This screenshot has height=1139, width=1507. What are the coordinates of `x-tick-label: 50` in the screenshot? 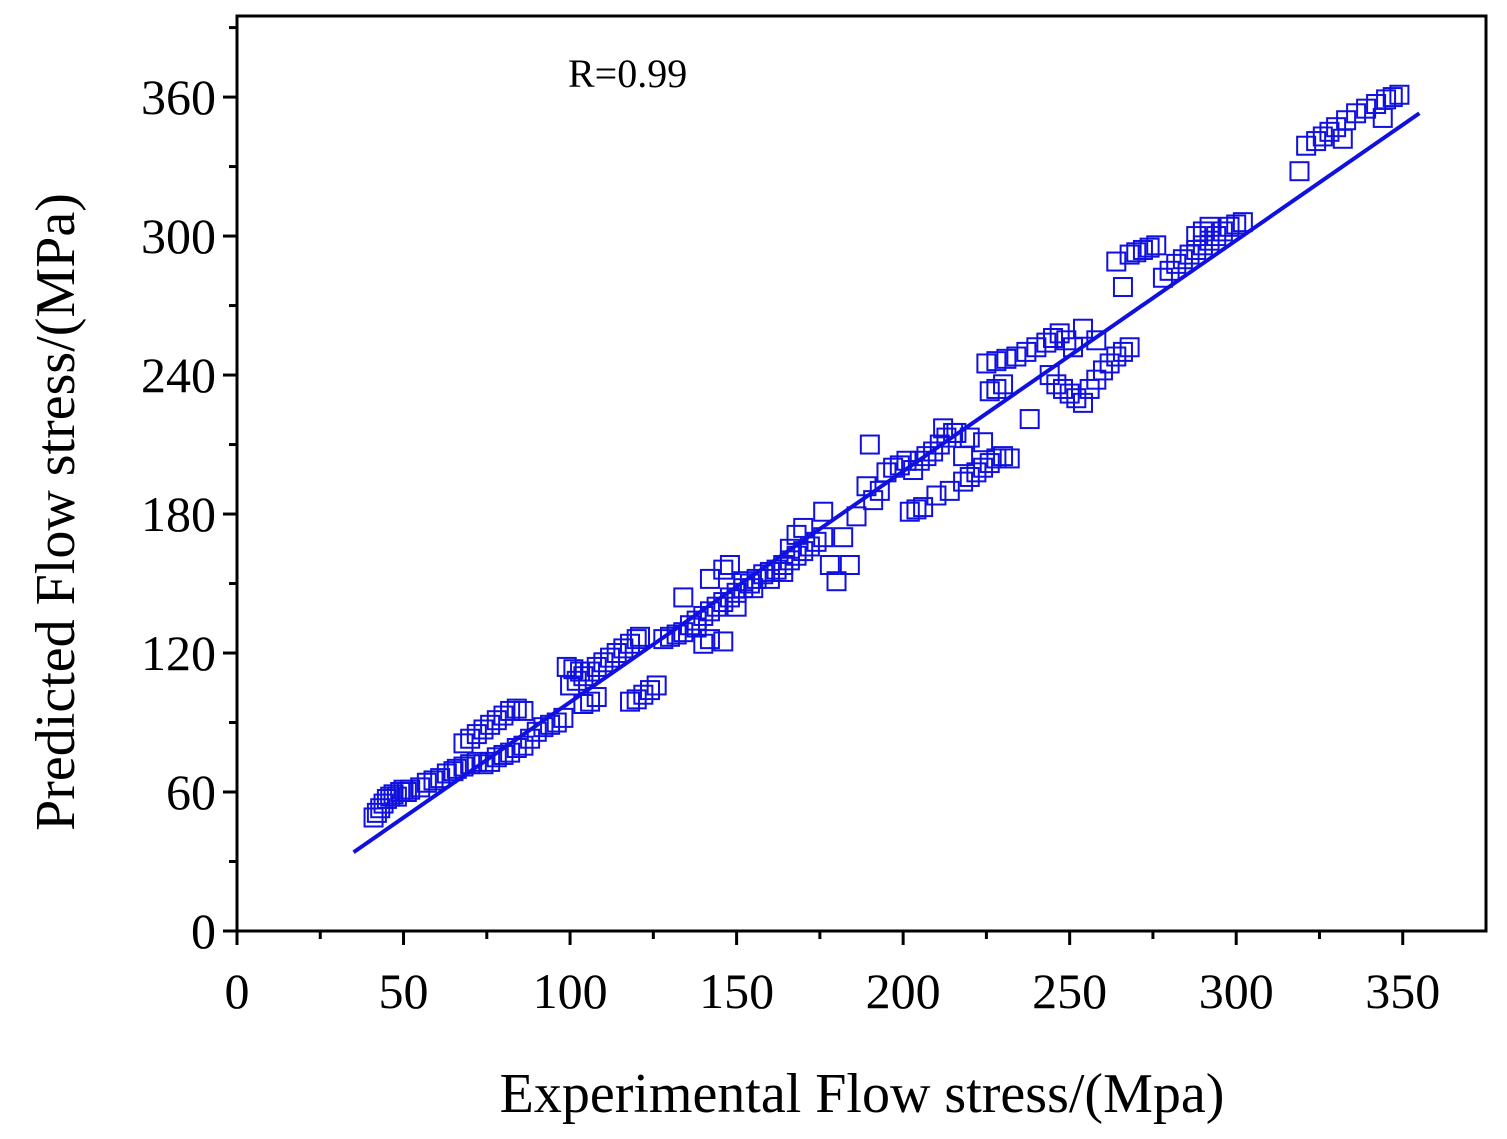 It's located at (404, 991).